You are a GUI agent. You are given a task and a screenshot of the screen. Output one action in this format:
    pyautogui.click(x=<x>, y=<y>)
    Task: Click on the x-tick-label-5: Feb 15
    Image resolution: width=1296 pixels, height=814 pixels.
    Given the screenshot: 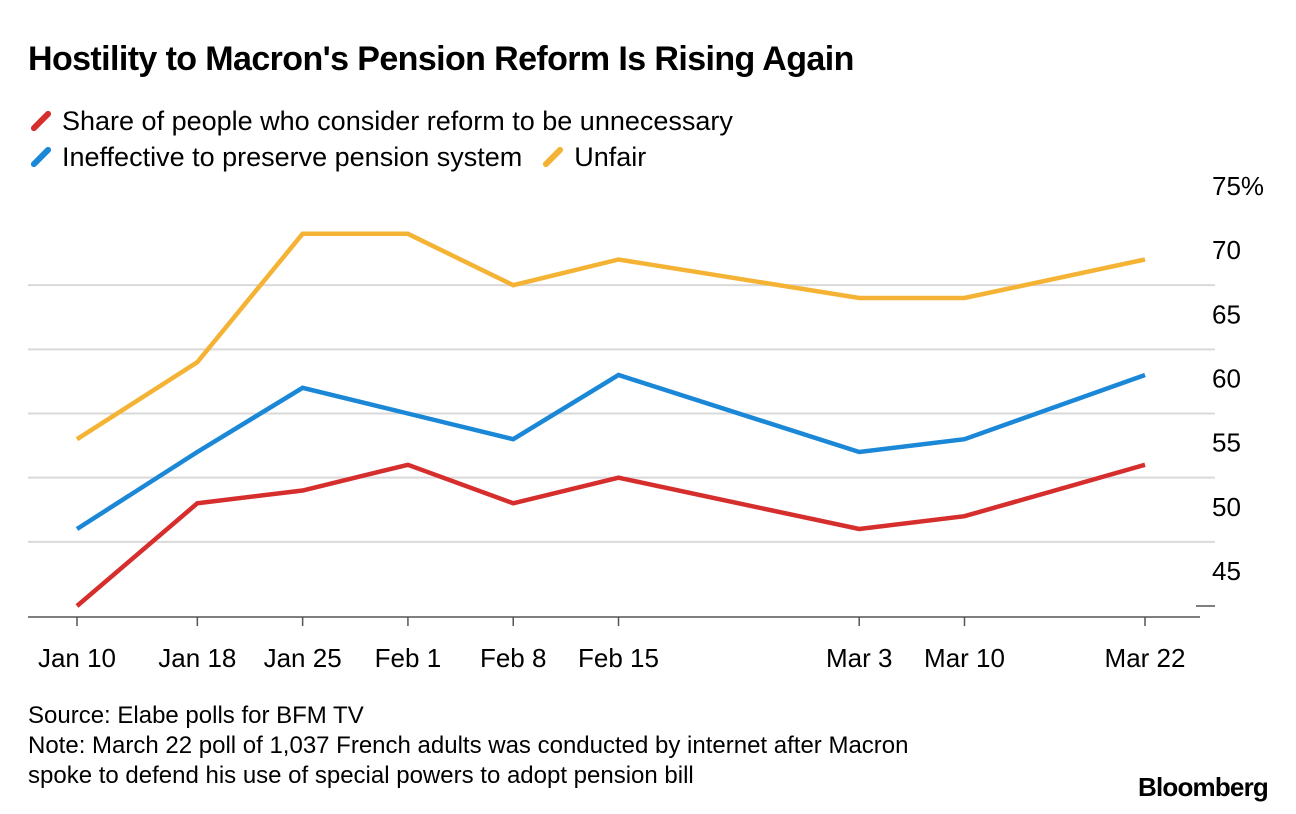 What is the action you would take?
    pyautogui.click(x=618, y=658)
    